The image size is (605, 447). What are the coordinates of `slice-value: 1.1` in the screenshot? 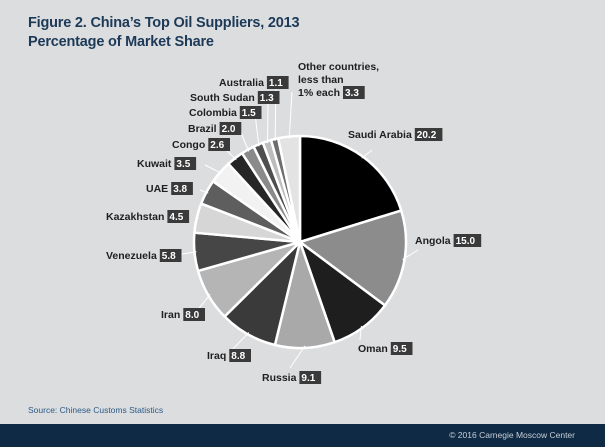 It's located at (276, 83).